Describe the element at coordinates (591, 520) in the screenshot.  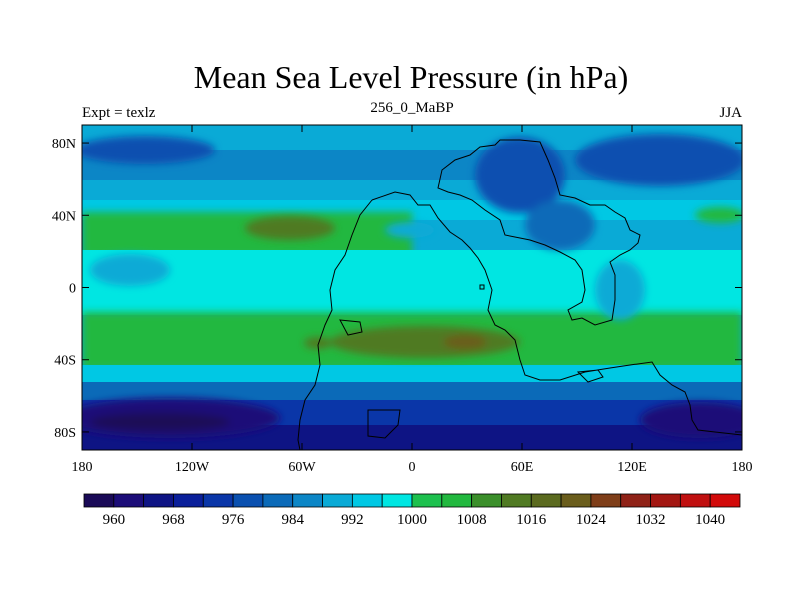
I see `colorbar-label: 1024` at that location.